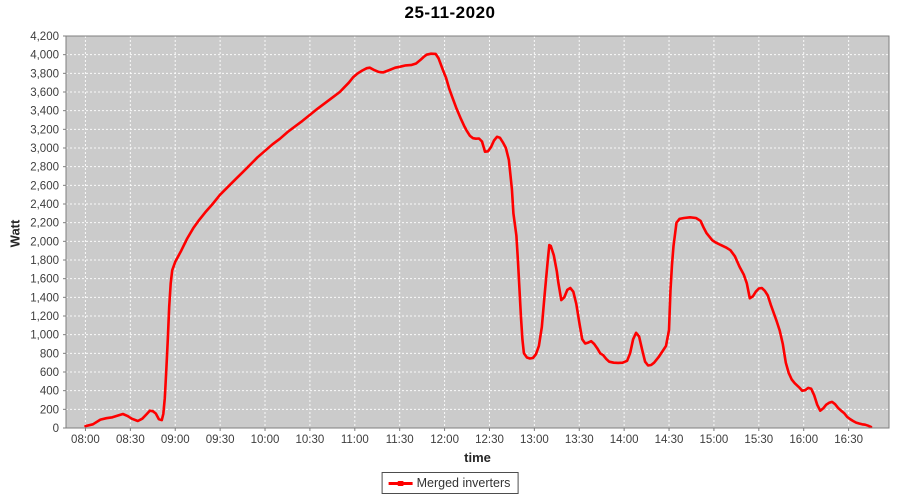 The height and width of the screenshot is (500, 900). I want to click on y-tick-label: 2,600, so click(44, 186).